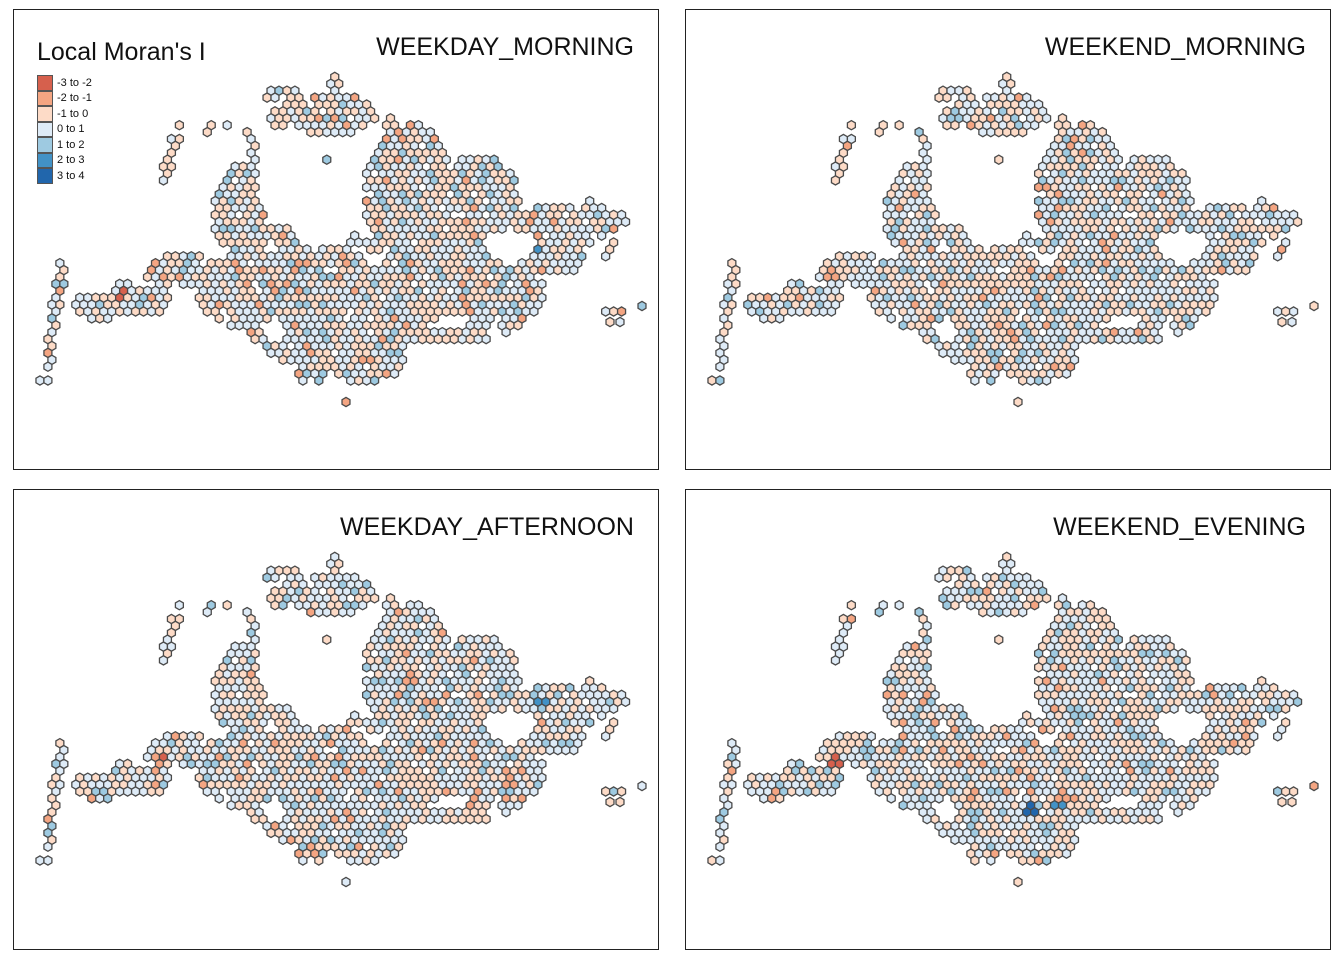 The height and width of the screenshot is (960, 1344). What do you see at coordinates (1175, 47) in the screenshot?
I see `panel-title: WEEKEND_MORNING` at bounding box center [1175, 47].